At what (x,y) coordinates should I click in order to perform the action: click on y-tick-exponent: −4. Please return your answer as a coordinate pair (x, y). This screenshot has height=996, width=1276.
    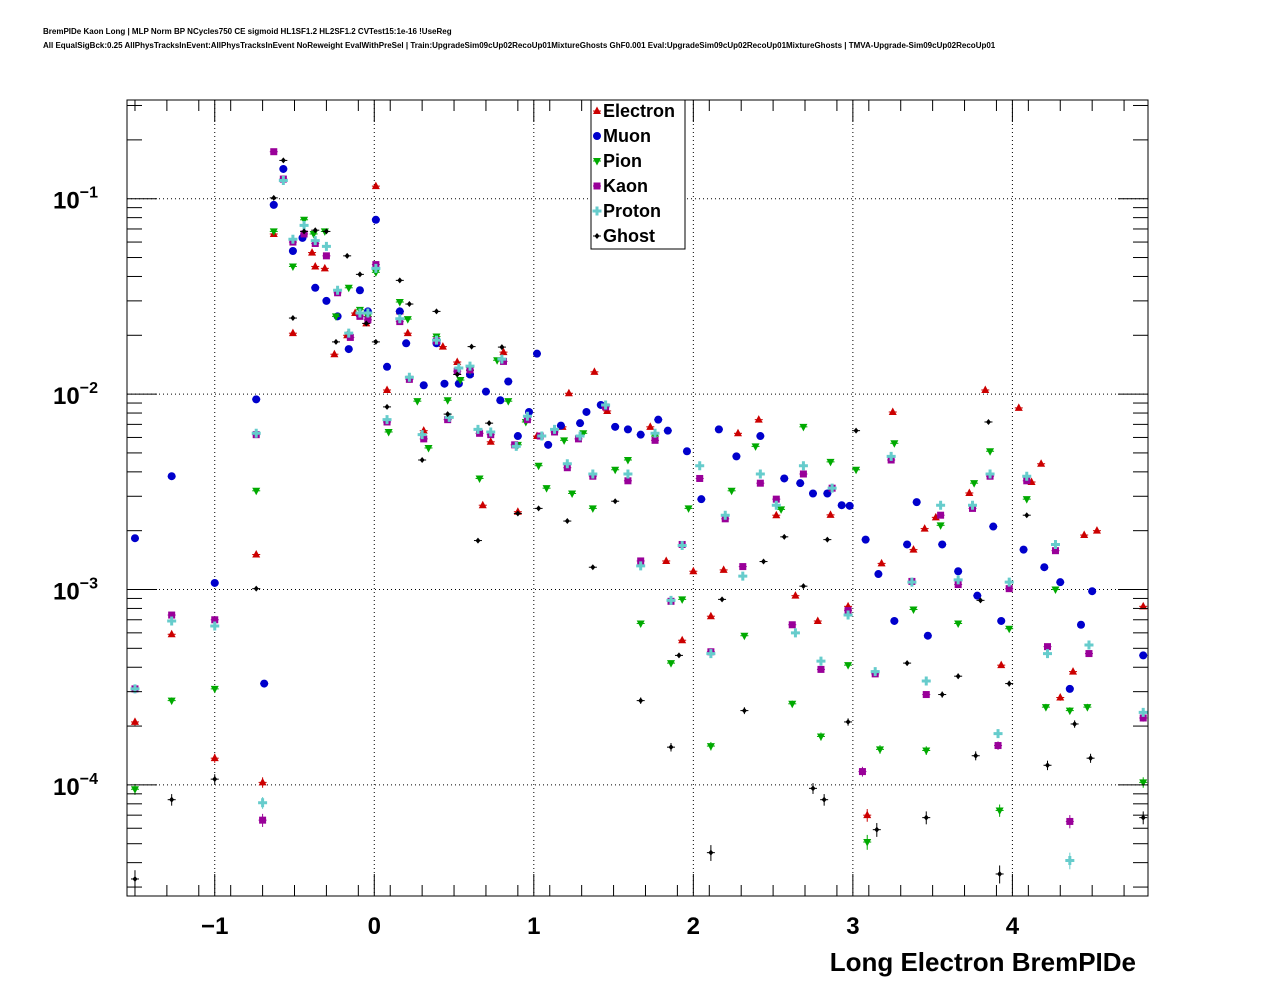
    Looking at the image, I should click on (89, 779).